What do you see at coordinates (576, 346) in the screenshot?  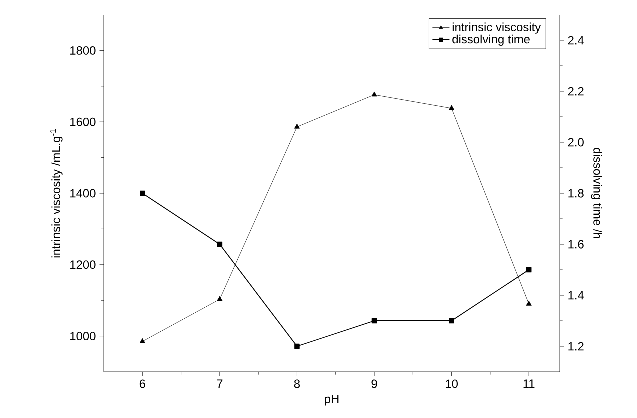 I see `y2-tick-label: 1.2` at bounding box center [576, 346].